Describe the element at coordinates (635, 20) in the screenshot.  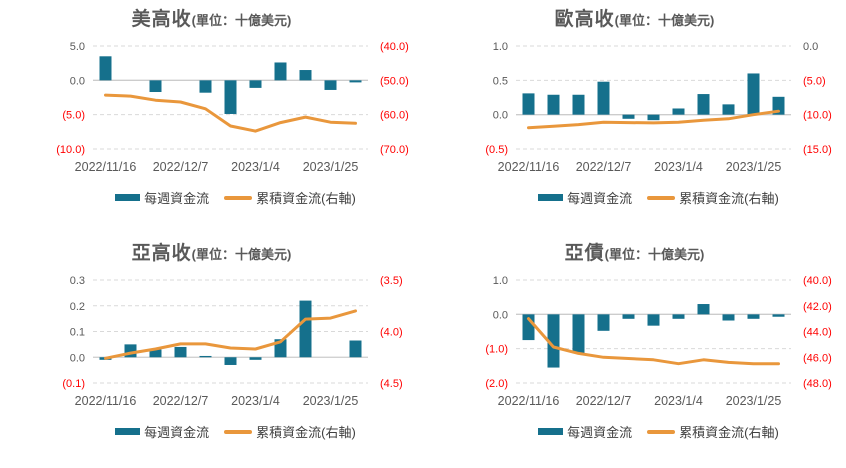
I see `chart-title: 歐高收(單位：十億美元)` at that location.